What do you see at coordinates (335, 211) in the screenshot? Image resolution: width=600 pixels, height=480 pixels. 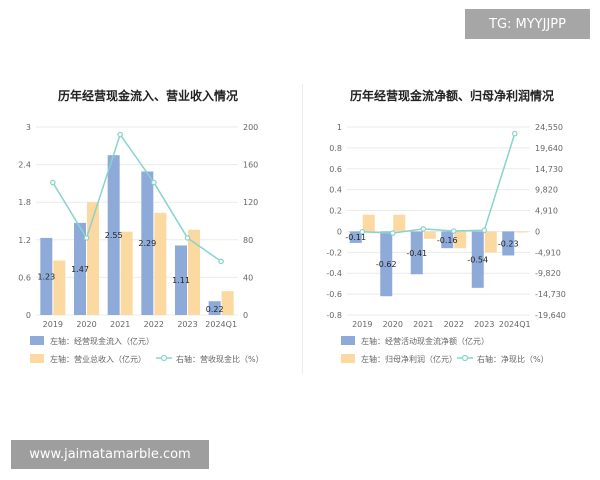 I see `right-chart-left-tick-label: 0.2` at bounding box center [335, 211].